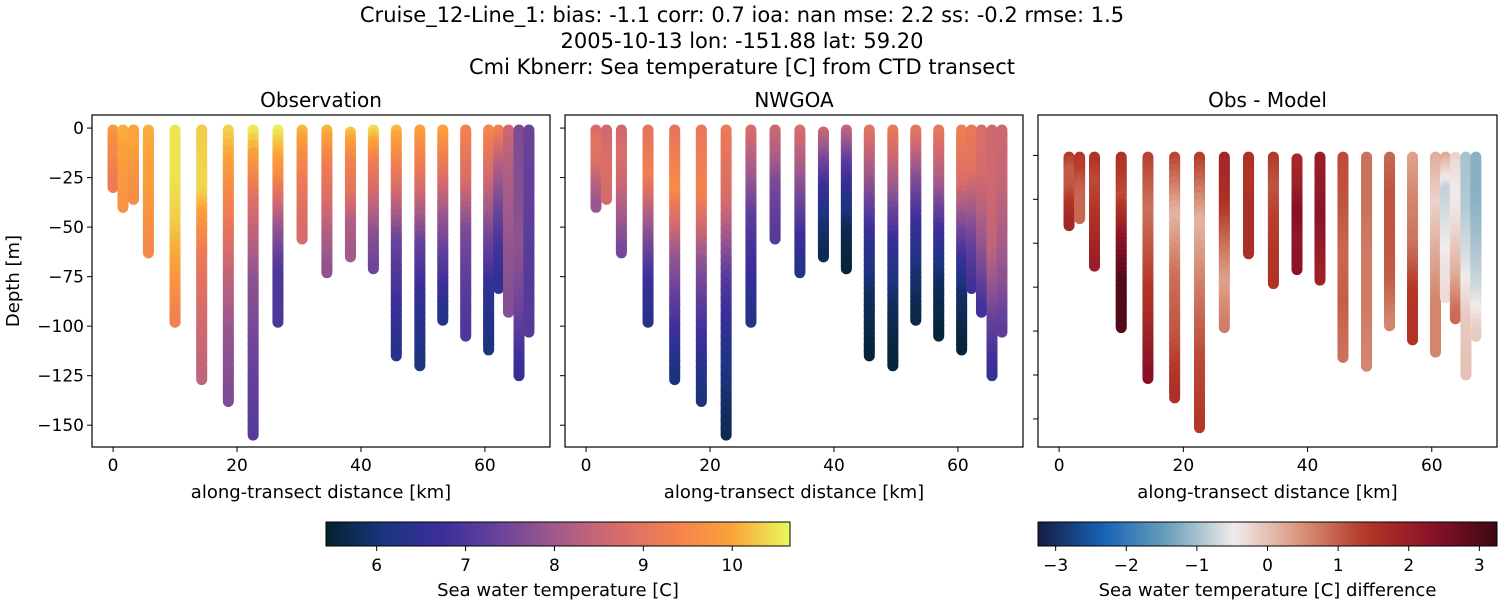 The width and height of the screenshot is (1500, 600). What do you see at coordinates (1055, 566) in the screenshot?
I see `colorbar-tick-label: −3` at bounding box center [1055, 566].